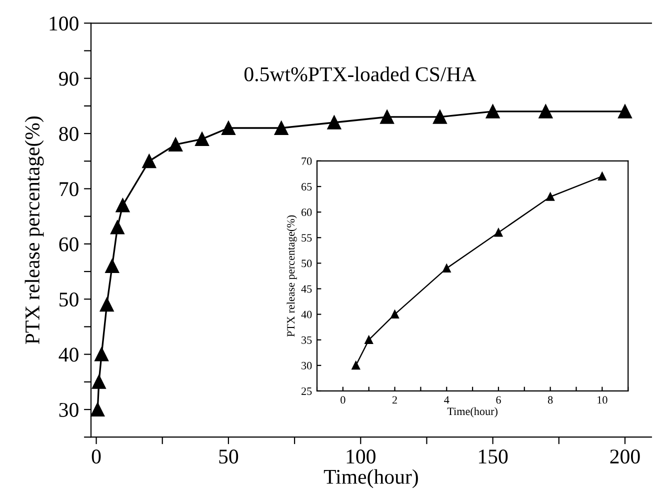 The height and width of the screenshot is (503, 657). Describe the element at coordinates (68, 79) in the screenshot. I see `y-tick-label: 90` at that location.